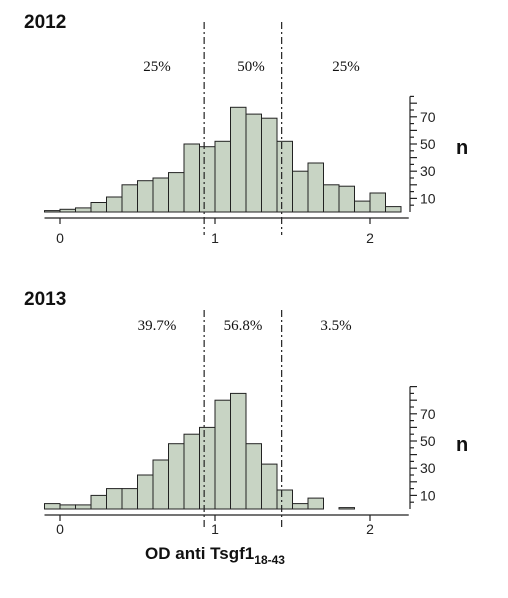 The height and width of the screenshot is (598, 508). What do you see at coordinates (370, 529) in the screenshot?
I see `x-tick-label-2013-2: 2` at bounding box center [370, 529].